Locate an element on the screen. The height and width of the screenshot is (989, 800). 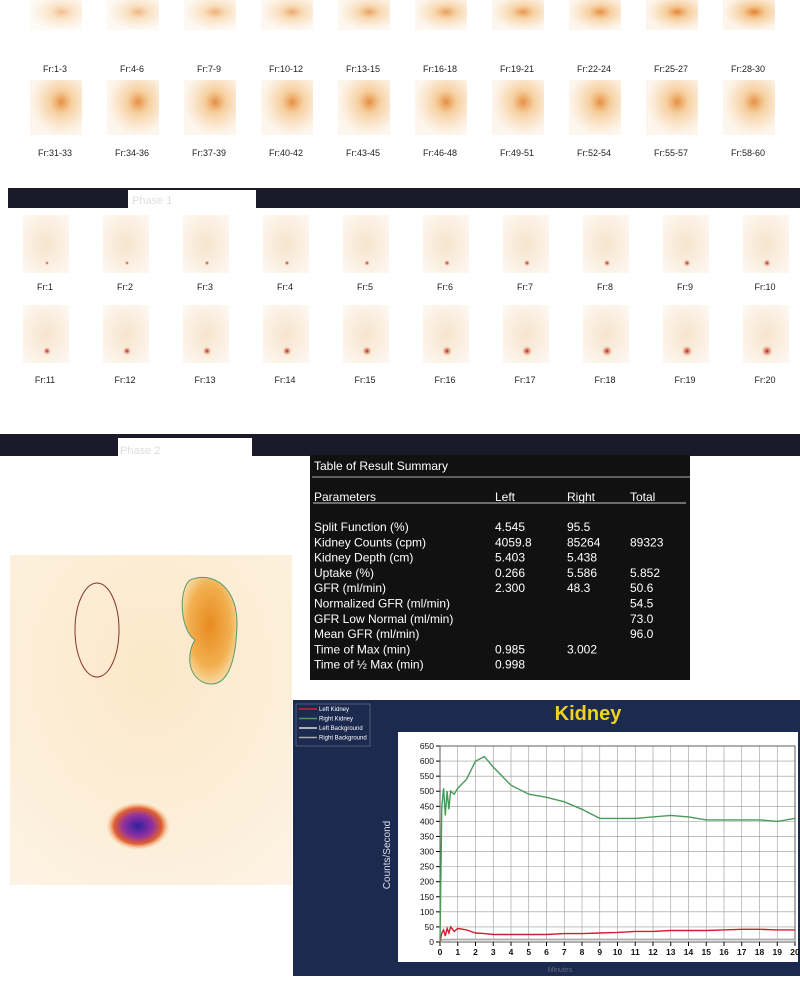
y-tick-label: 450 is located at coordinates (427, 806).